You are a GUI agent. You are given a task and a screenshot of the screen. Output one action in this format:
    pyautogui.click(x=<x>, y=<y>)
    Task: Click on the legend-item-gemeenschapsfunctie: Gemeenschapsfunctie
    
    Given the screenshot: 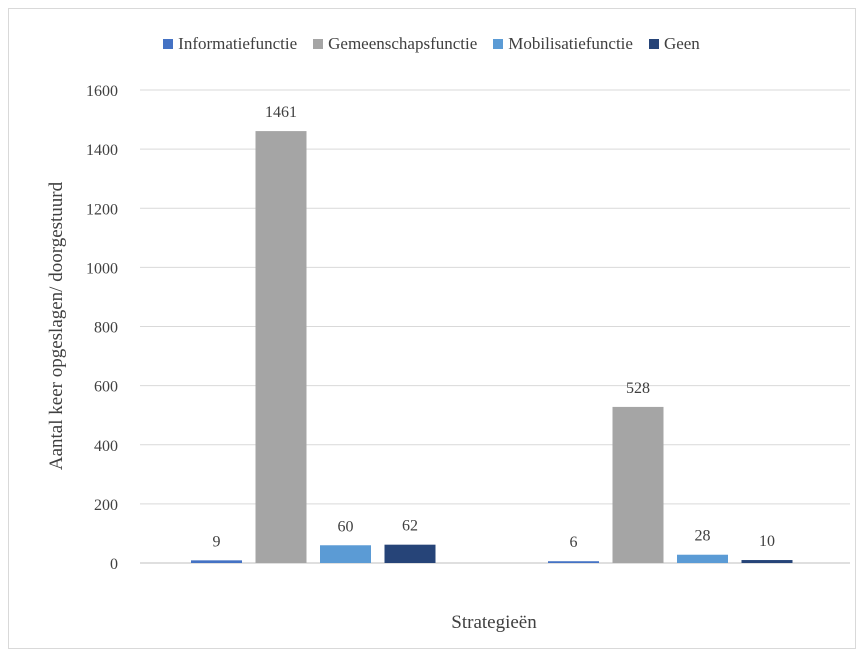 What is the action you would take?
    pyautogui.click(x=395, y=44)
    